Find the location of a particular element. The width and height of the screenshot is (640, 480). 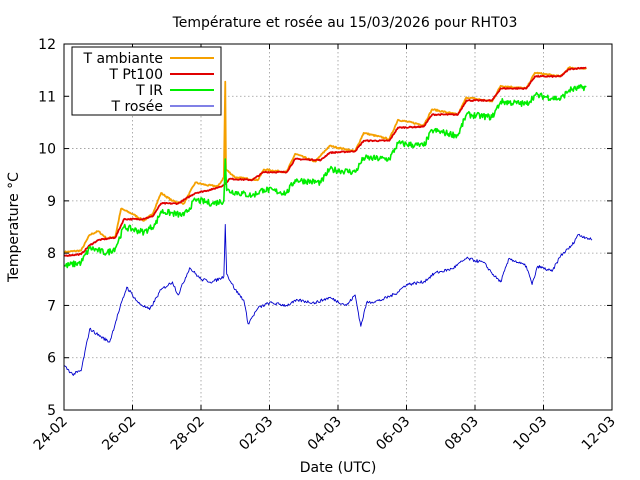

y-axis-label: Temperature °C is located at coordinates (14, 227).